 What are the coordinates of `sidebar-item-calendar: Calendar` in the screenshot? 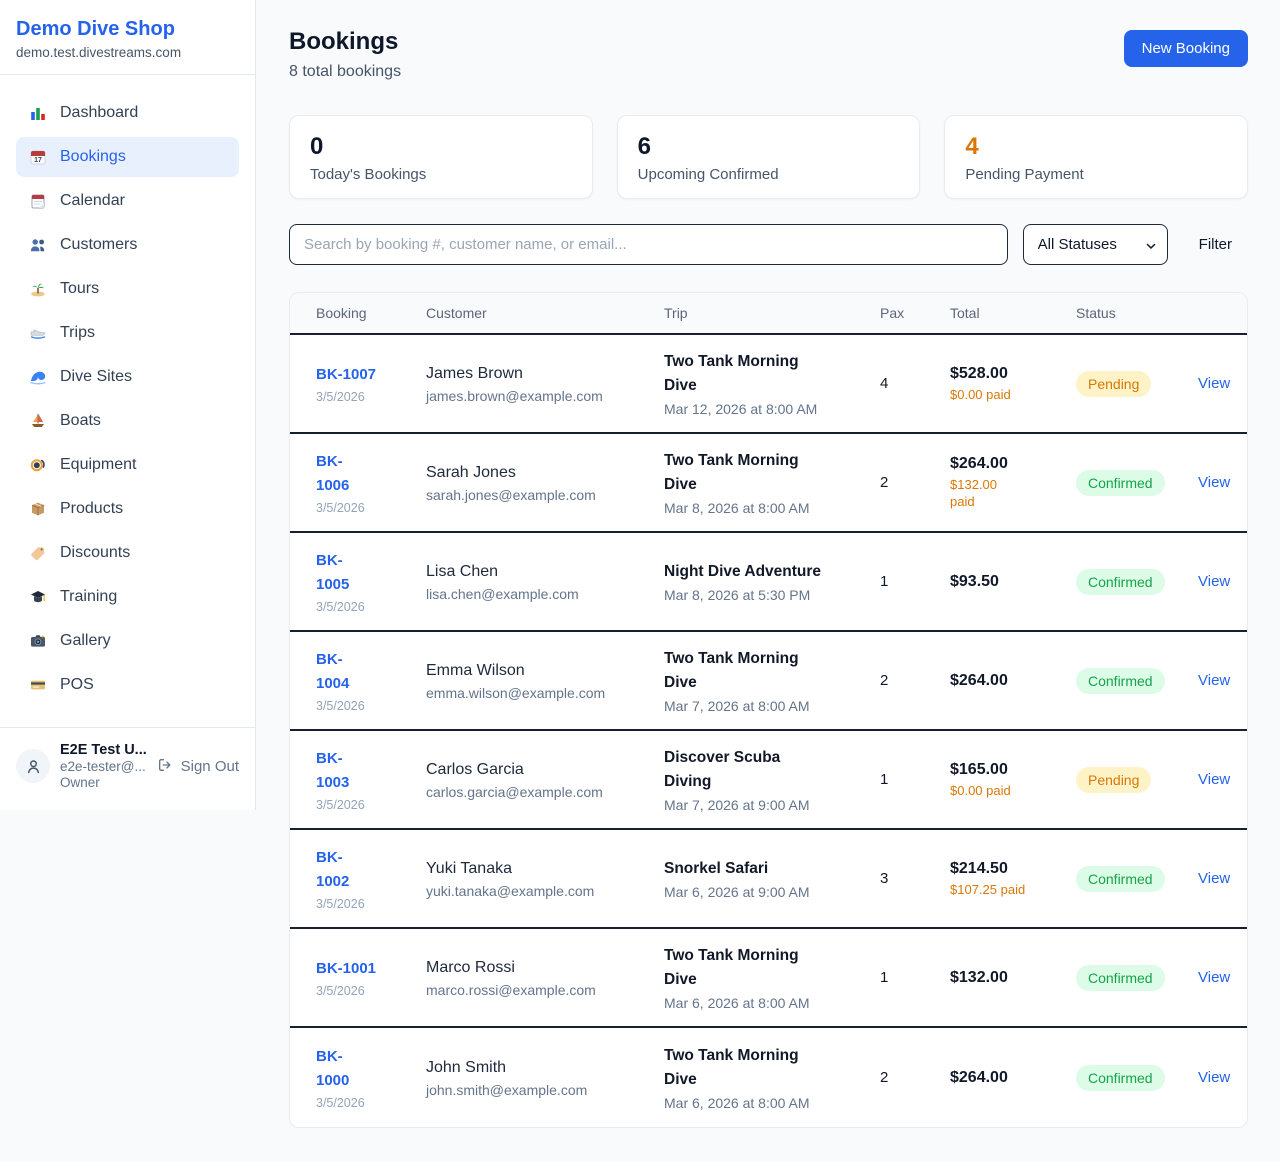 It's located at (127, 201).